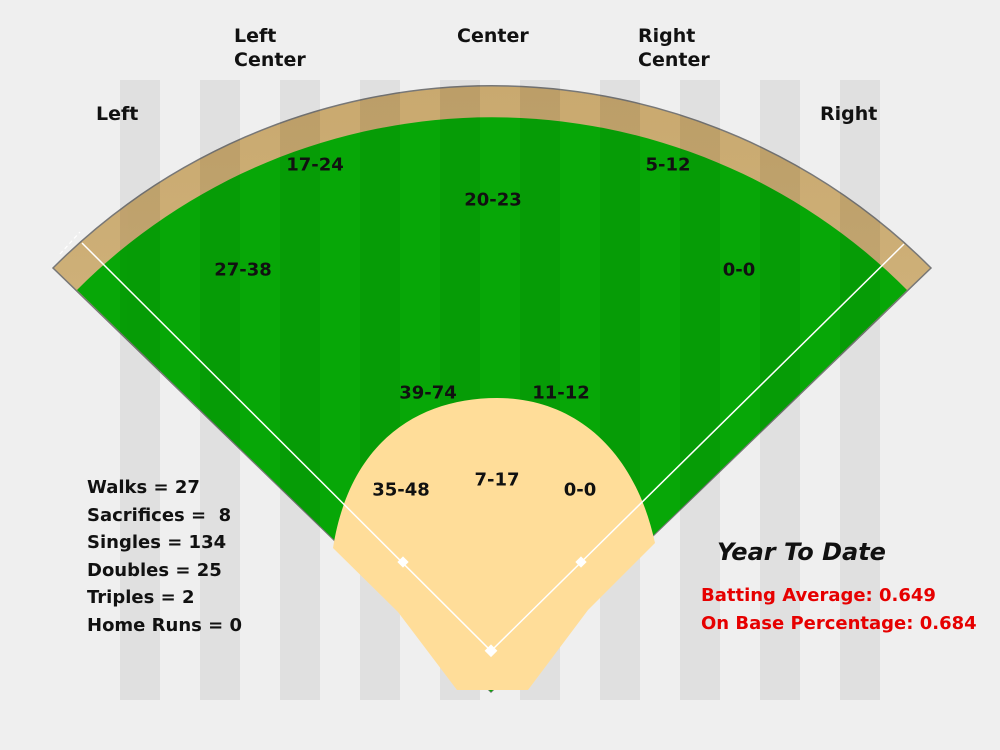  What do you see at coordinates (315, 165) in the screenshot?
I see `zone-outfield-left-center: 17-24` at bounding box center [315, 165].